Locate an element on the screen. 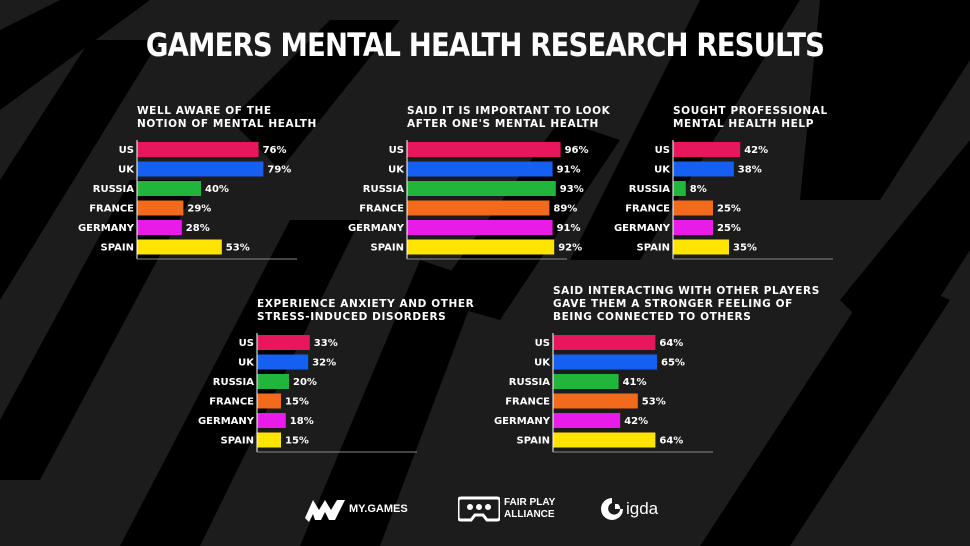 This screenshot has width=970, height=546. value-label: 28% is located at coordinates (198, 228).